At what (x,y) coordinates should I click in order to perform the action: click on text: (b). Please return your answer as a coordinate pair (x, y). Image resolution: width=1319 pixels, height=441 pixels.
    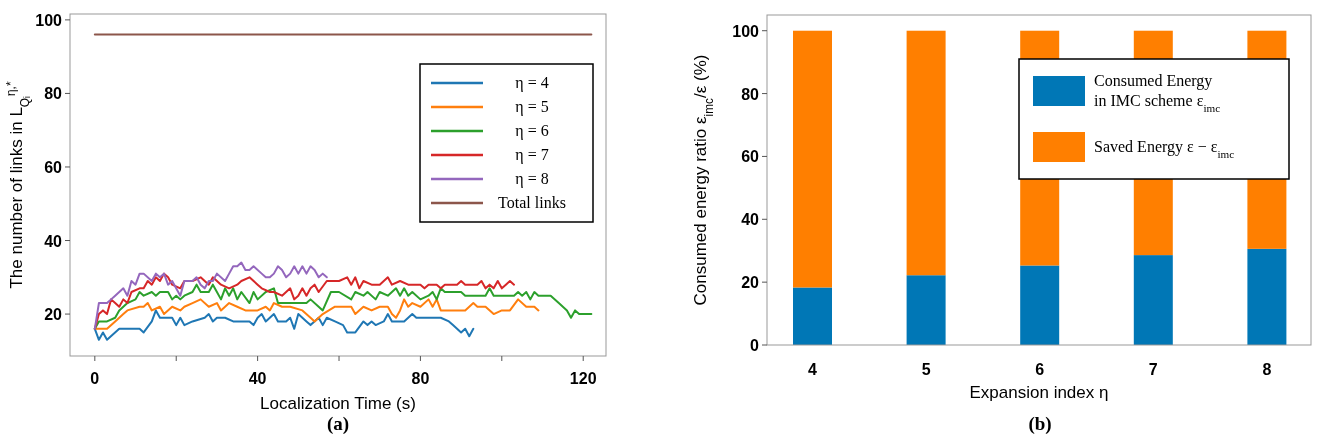
    Looking at the image, I should click on (1040, 424).